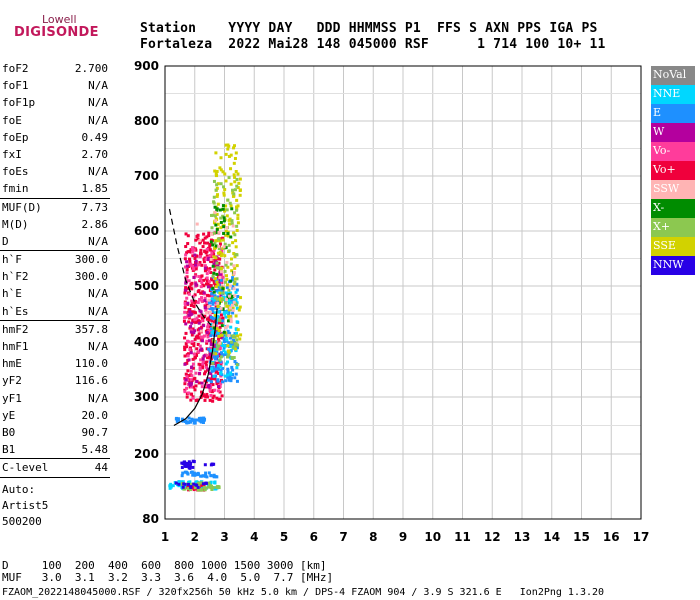 This screenshot has width=700, height=600. Describe the element at coordinates (22, 521) in the screenshot. I see `autoscaler-version: 500200` at that location.